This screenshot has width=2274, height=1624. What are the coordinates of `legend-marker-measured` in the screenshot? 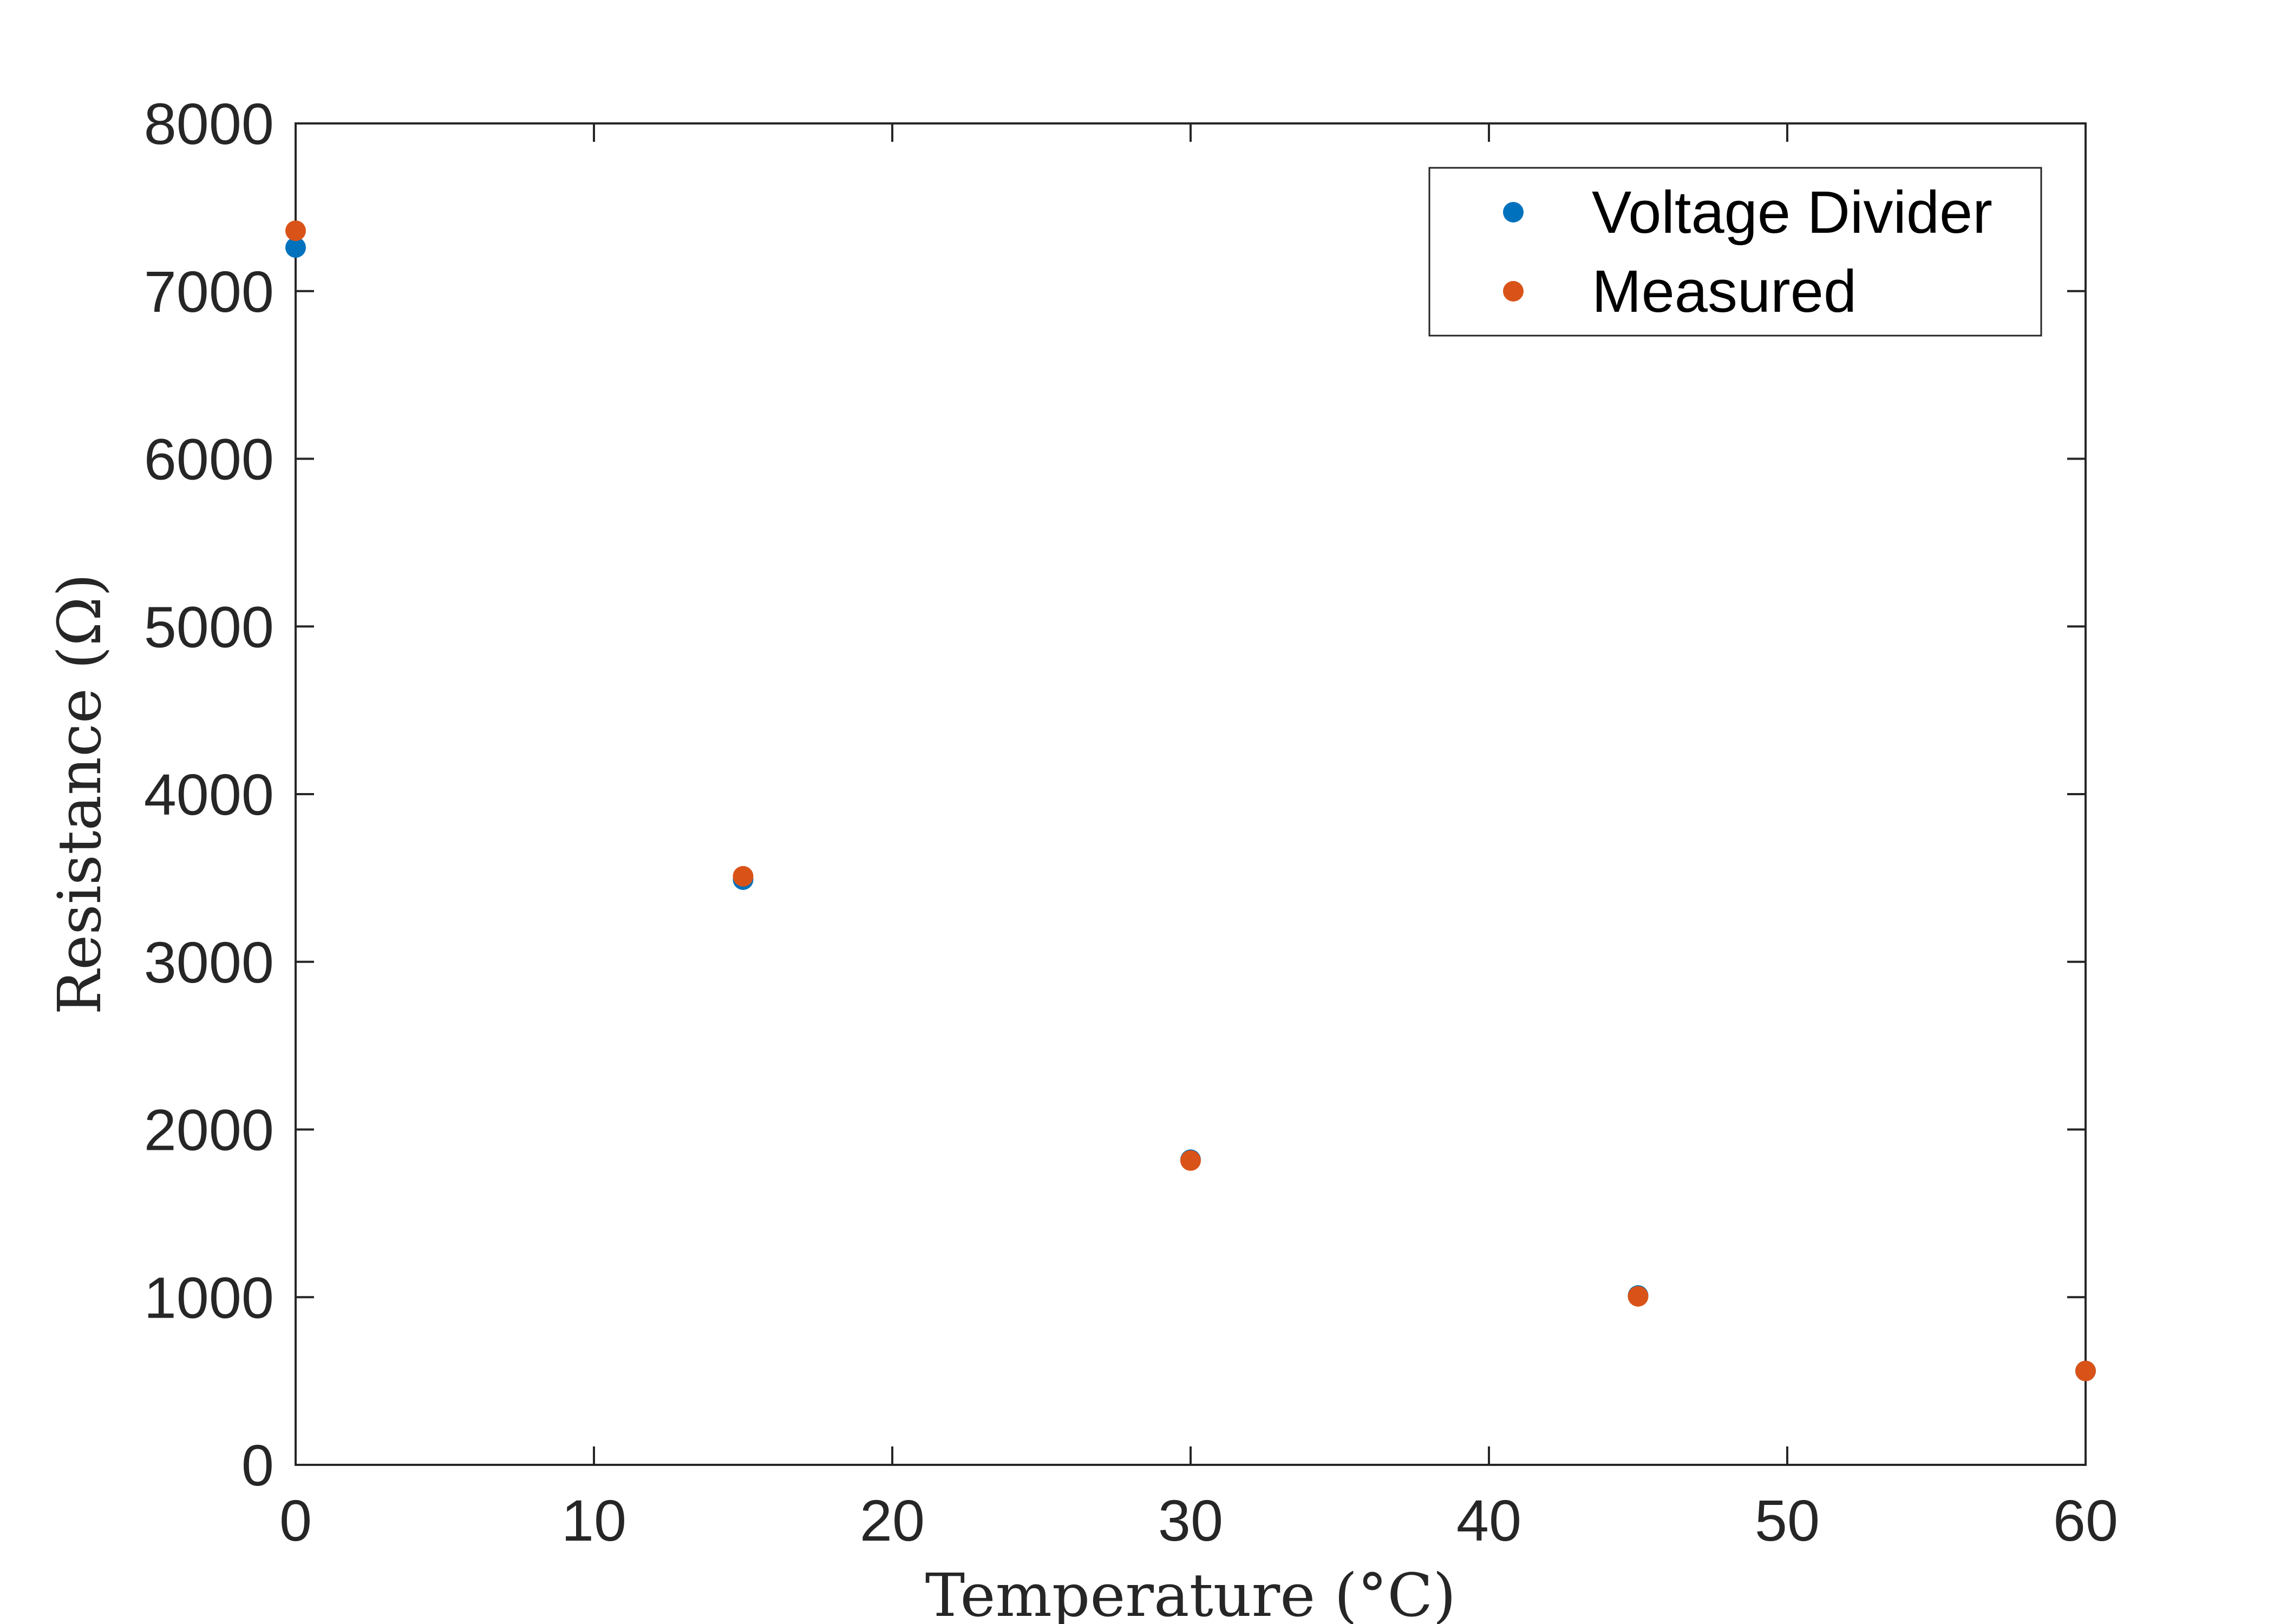 It's located at (1514, 292).